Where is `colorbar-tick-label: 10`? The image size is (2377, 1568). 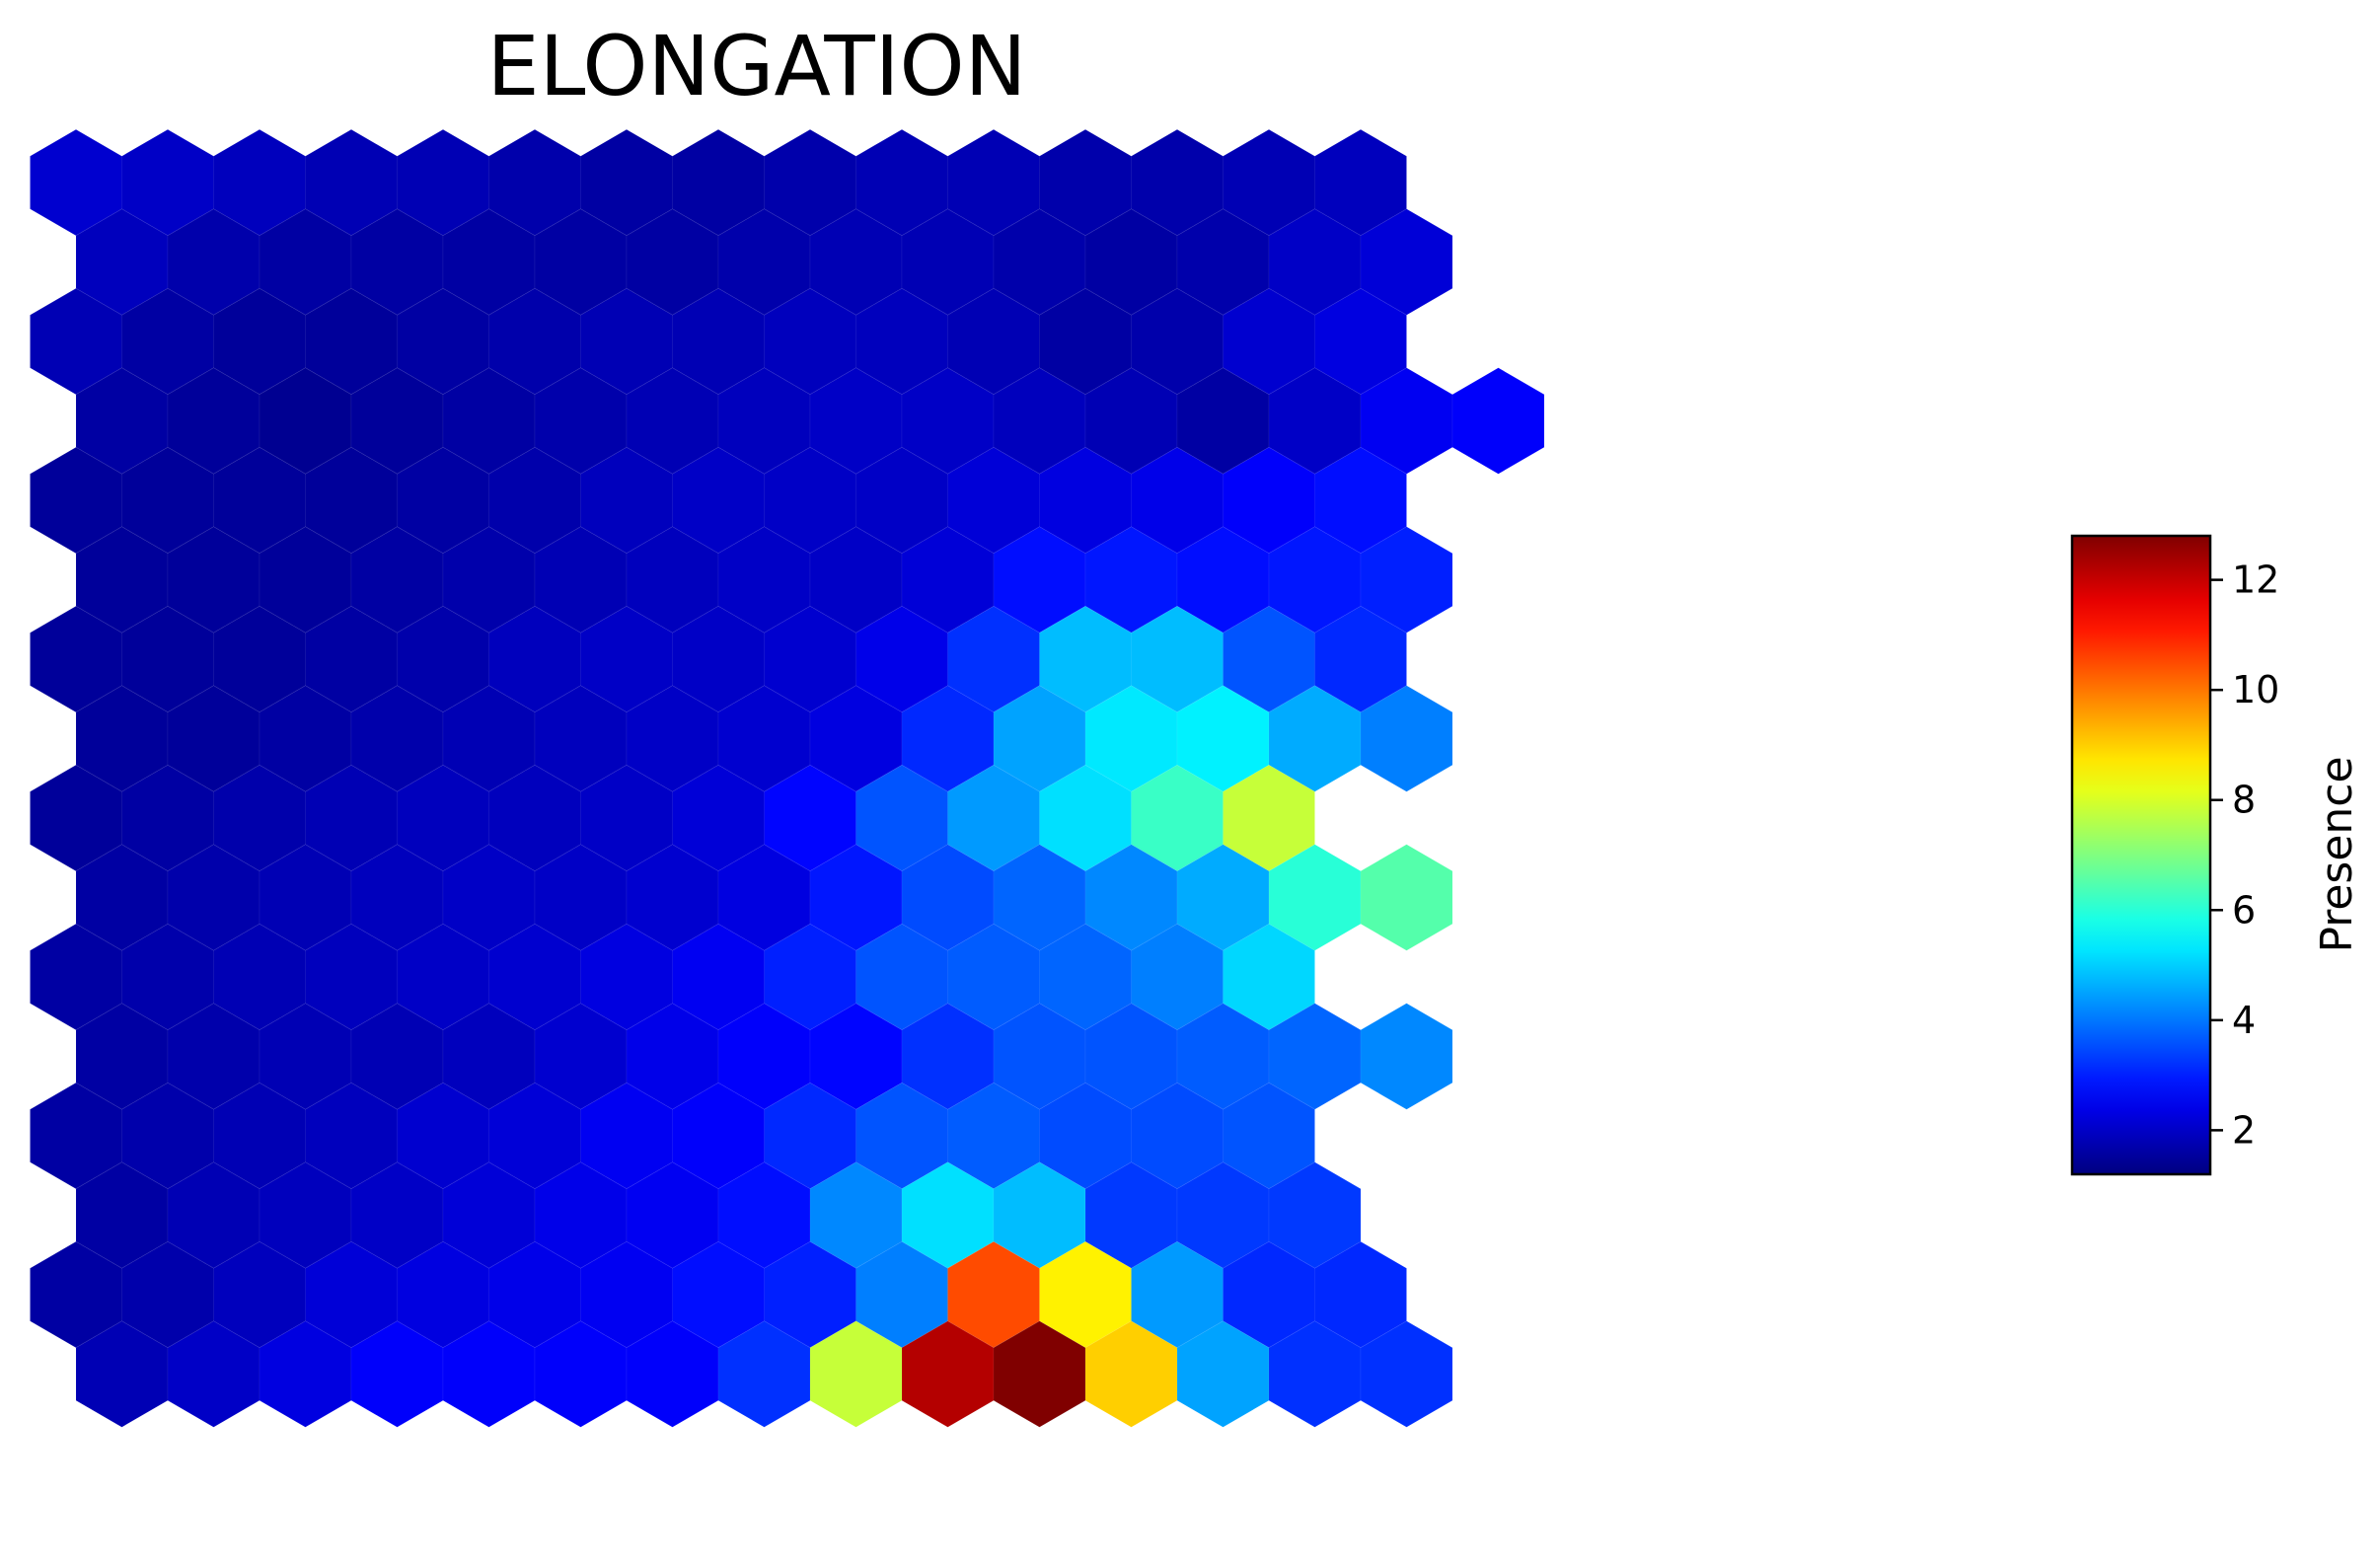
colorbar-tick-label: 10 is located at coordinates (2255, 689).